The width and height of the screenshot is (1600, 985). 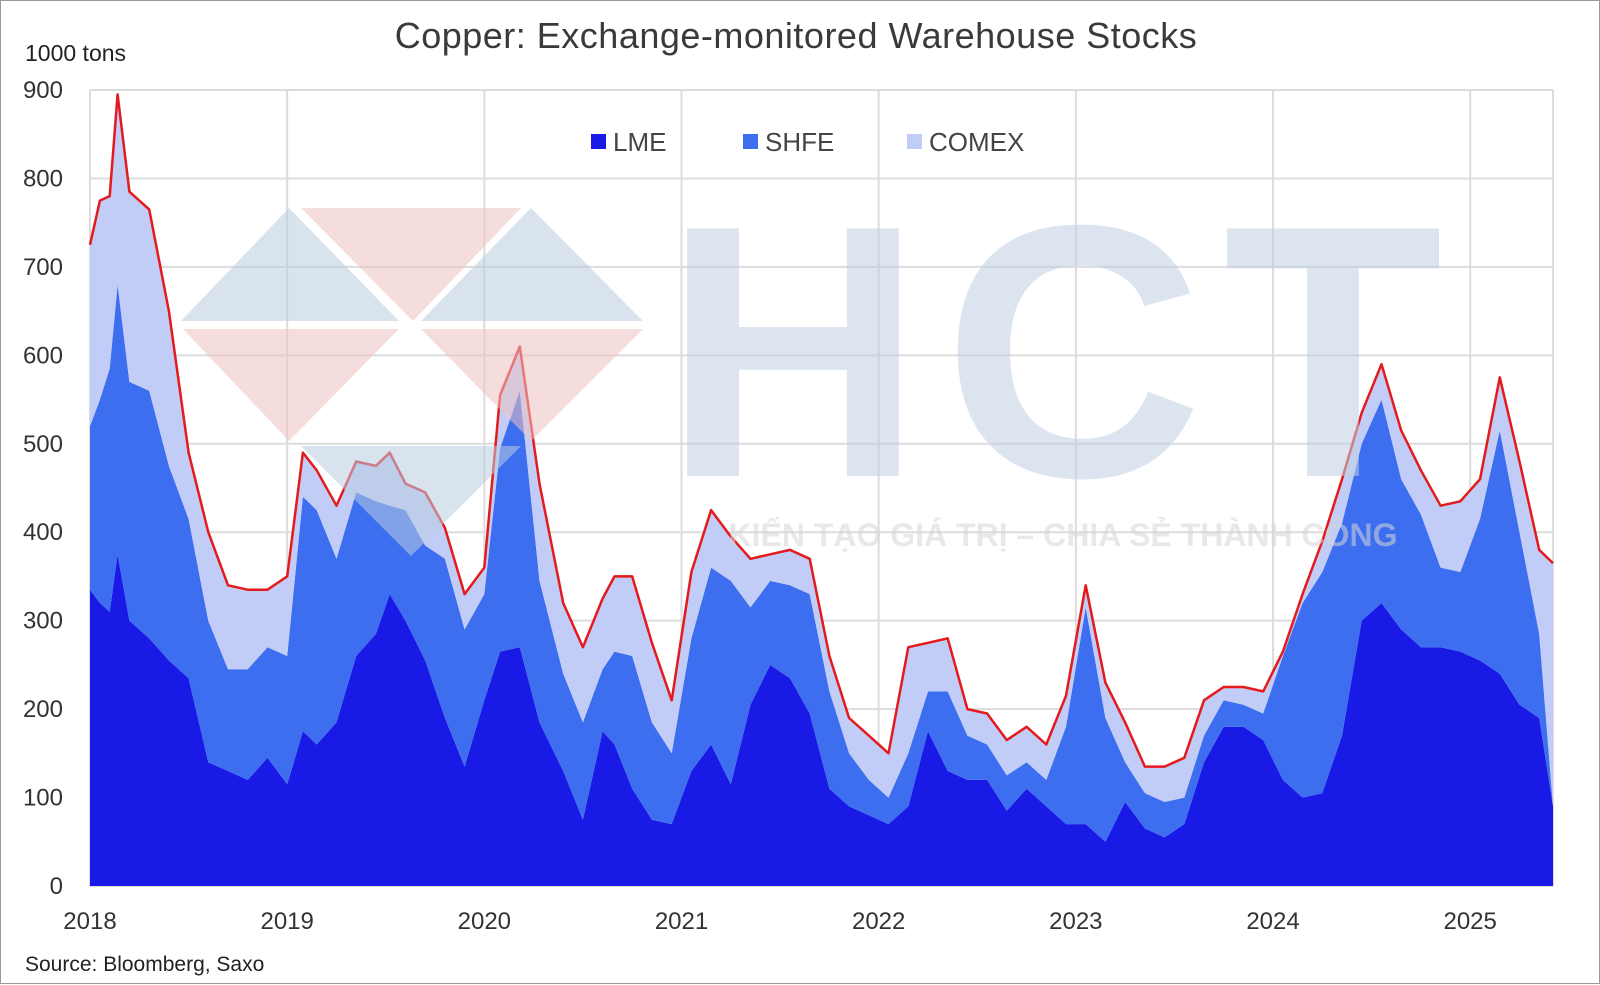 What do you see at coordinates (43, 444) in the screenshot?
I see `y-tick-label: 500` at bounding box center [43, 444].